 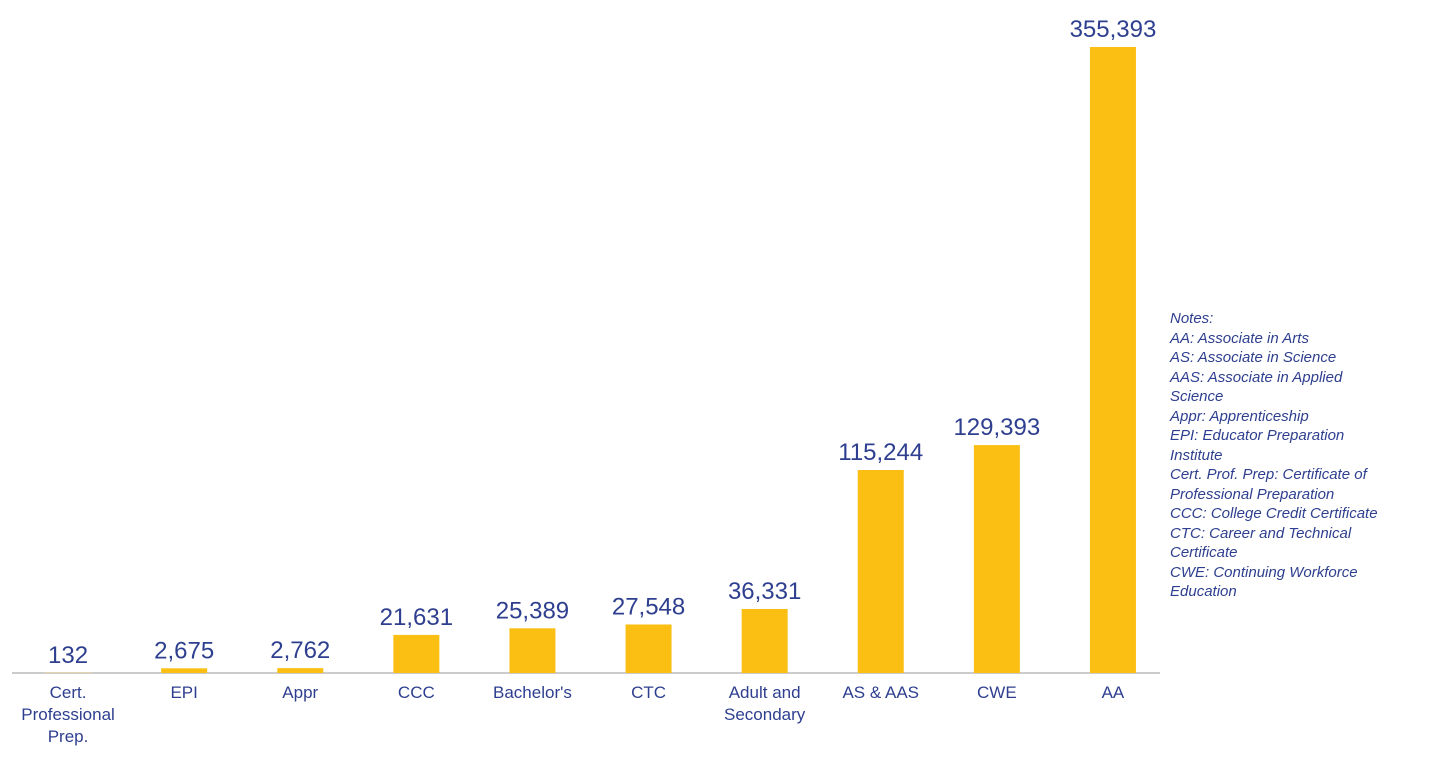 I want to click on x-tick-label: Adult and Secondary, so click(x=765, y=703).